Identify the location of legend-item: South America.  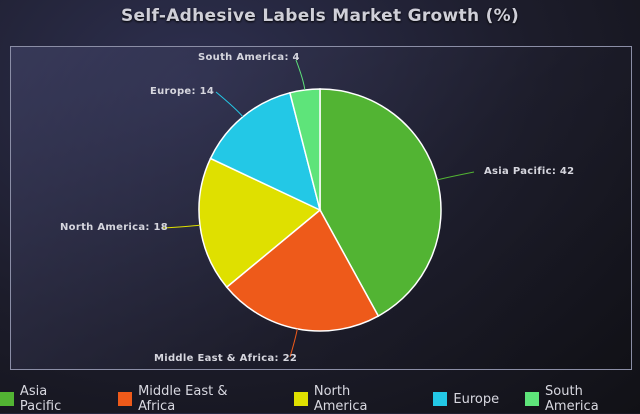
(582, 399).